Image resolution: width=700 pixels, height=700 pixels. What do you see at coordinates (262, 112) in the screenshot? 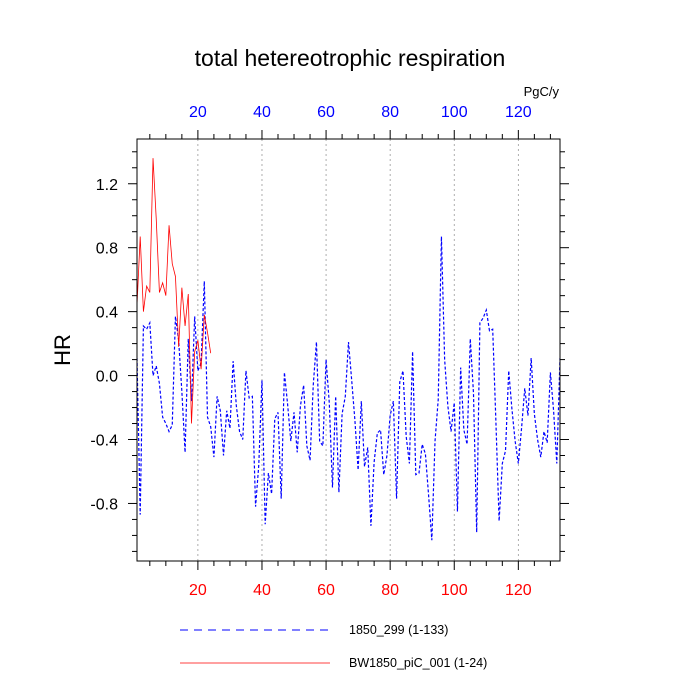
I see `x-tick-label-top: 40` at bounding box center [262, 112].